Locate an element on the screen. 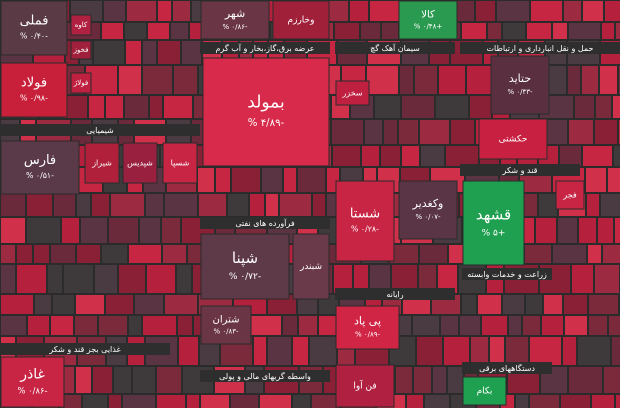 The width and height of the screenshot is (620, 408). stock-name: بکام is located at coordinates (485, 392).